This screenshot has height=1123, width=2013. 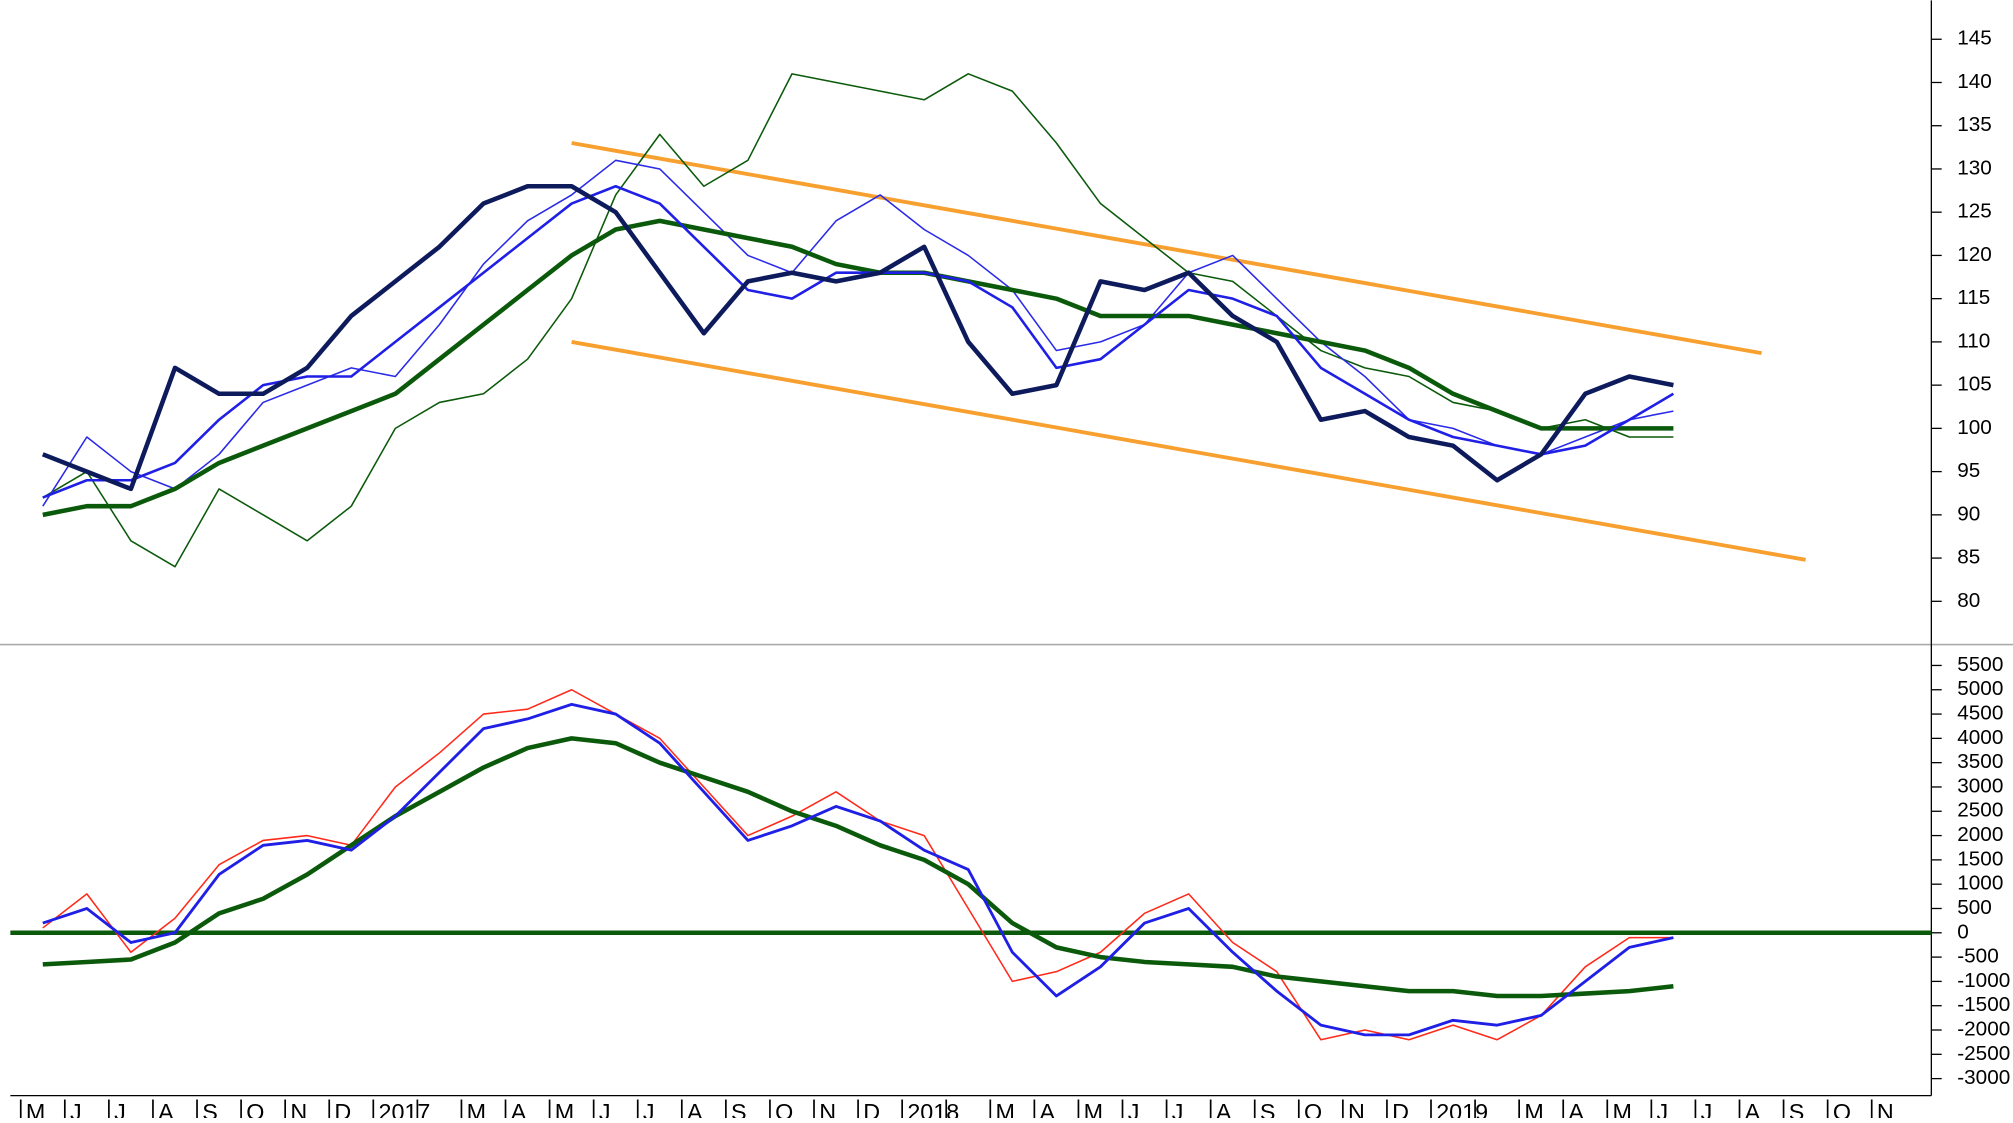 I want to click on y-tick-label: 115, so click(x=1973, y=297).